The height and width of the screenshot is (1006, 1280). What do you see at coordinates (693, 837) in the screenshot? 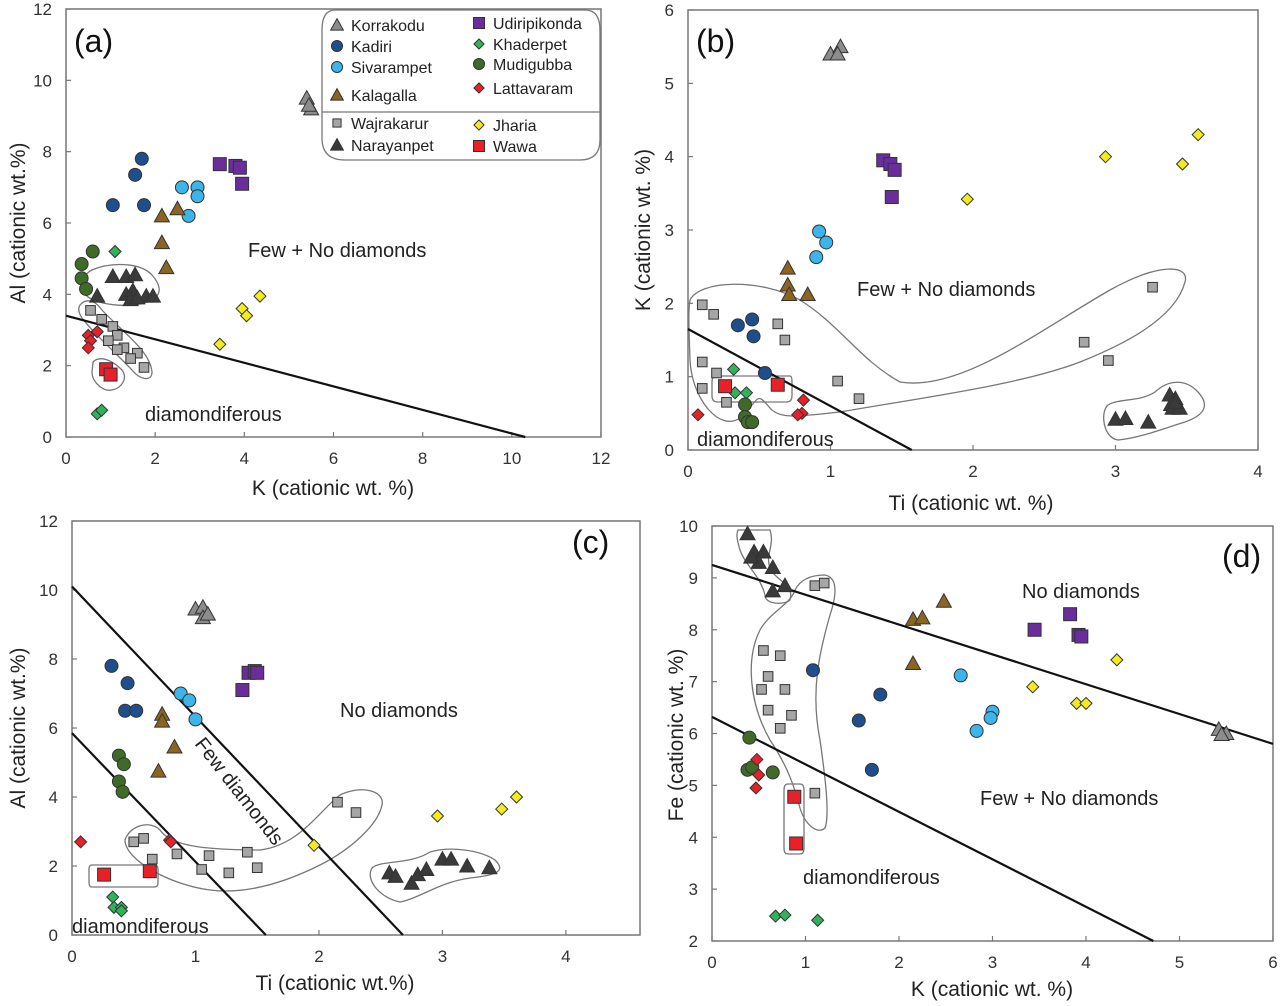
I see `y-tick-label: 4` at bounding box center [693, 837].